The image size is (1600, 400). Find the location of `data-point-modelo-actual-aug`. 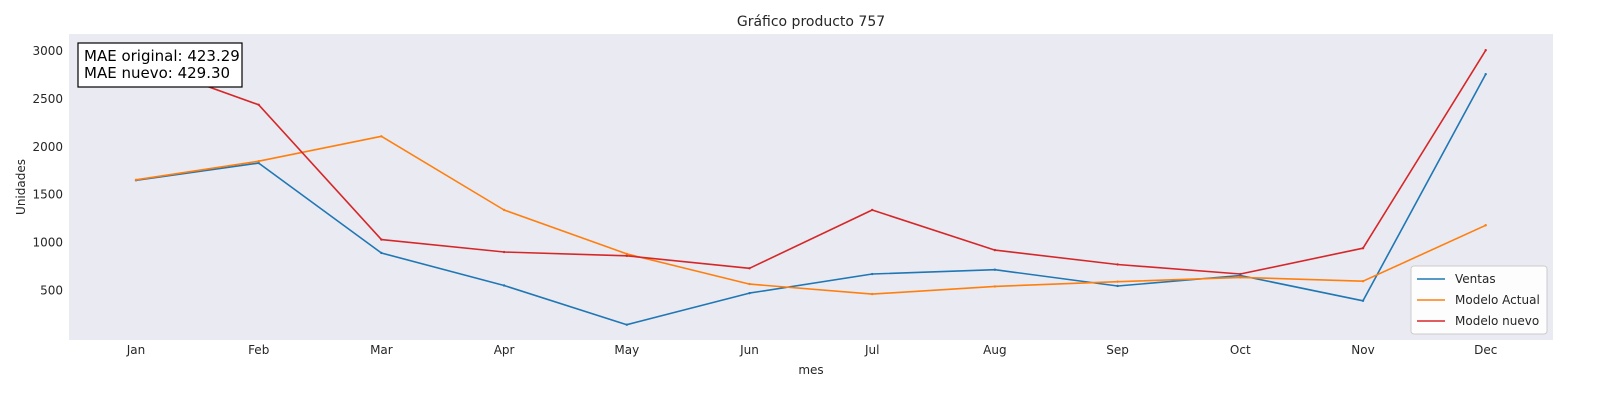

data-point-modelo-actual-aug is located at coordinates (995, 286).